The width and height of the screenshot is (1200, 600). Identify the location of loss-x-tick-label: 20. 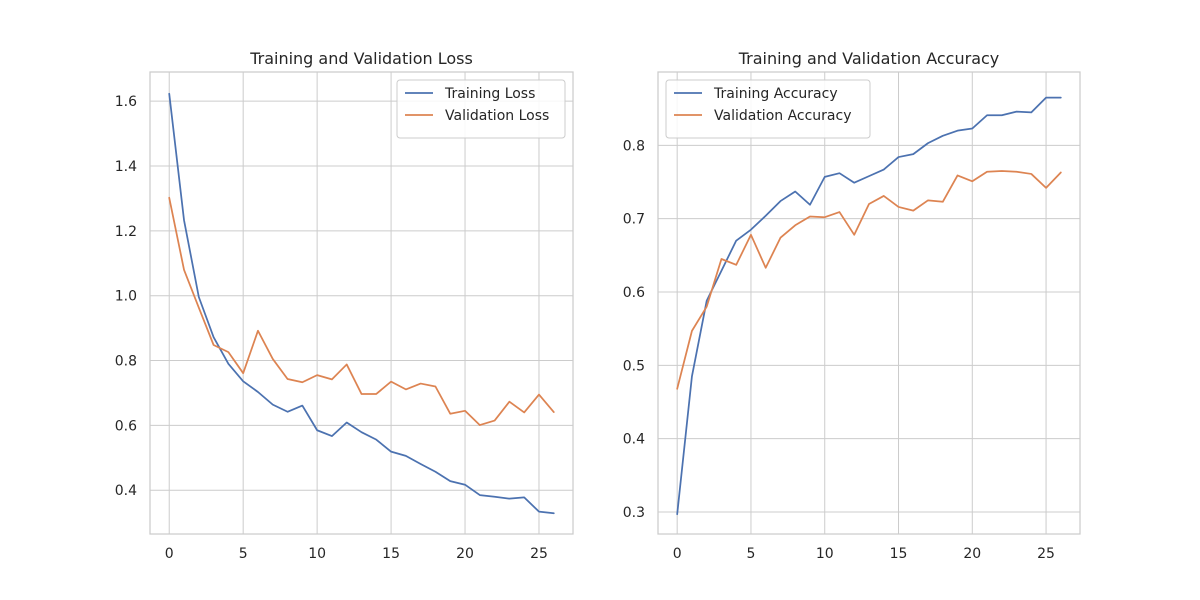
(465, 554).